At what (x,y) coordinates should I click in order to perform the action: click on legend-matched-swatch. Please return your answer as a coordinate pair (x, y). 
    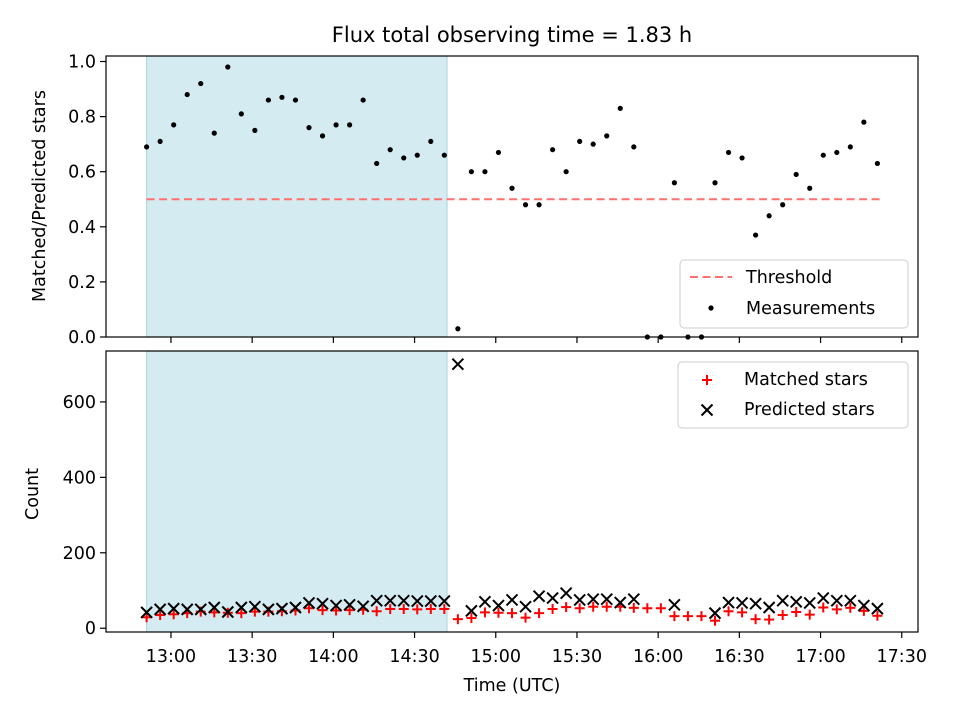
    Looking at the image, I should click on (707, 380).